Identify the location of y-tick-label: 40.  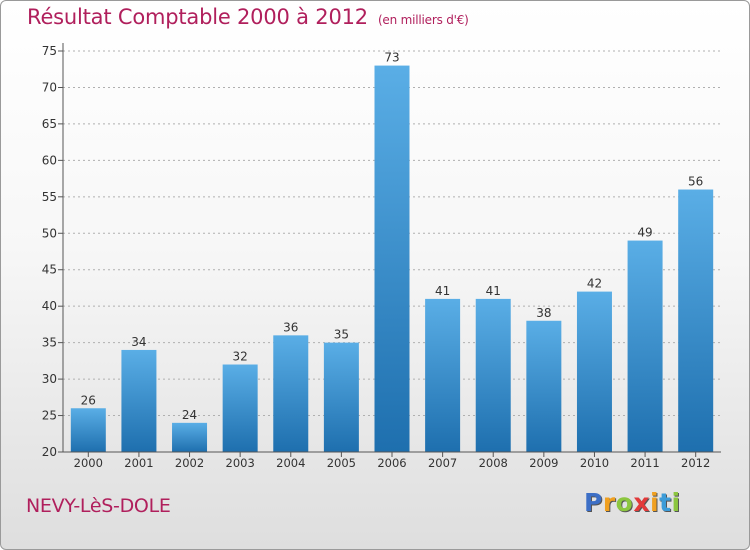
(49, 306).